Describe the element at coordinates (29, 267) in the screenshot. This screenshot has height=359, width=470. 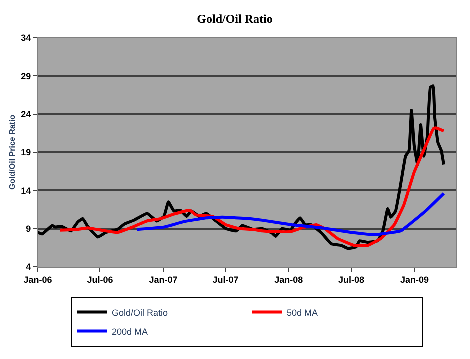
I see `y-tick-label: 4` at that location.